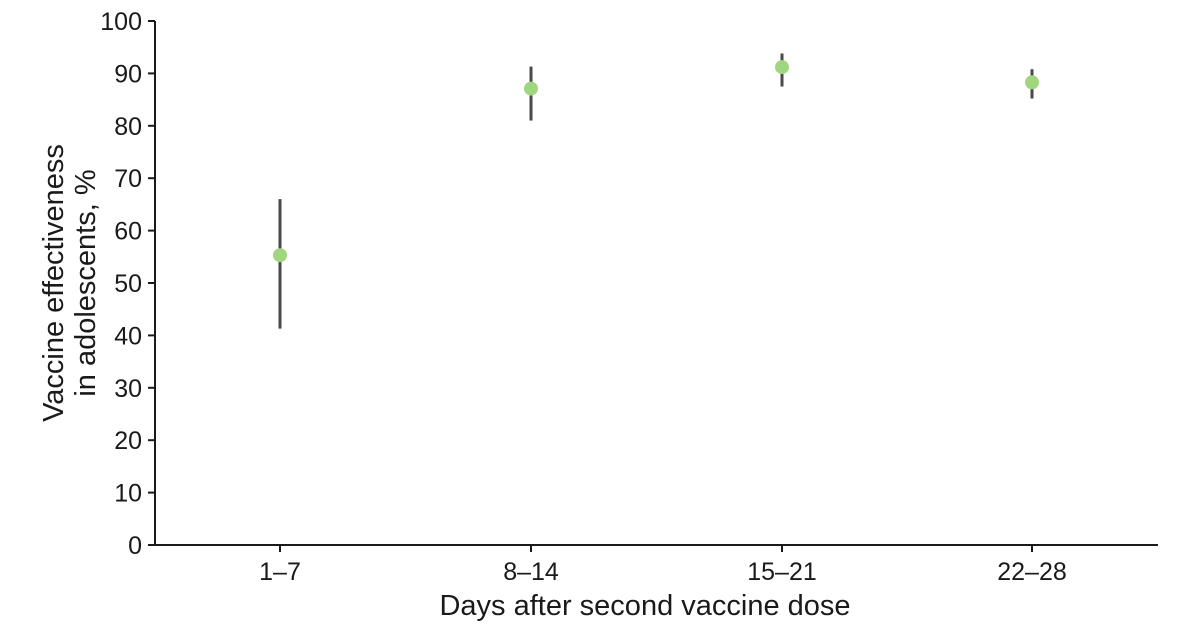 This screenshot has height=637, width=1200. What do you see at coordinates (128, 441) in the screenshot?
I see `y-tick-label: 20` at bounding box center [128, 441].